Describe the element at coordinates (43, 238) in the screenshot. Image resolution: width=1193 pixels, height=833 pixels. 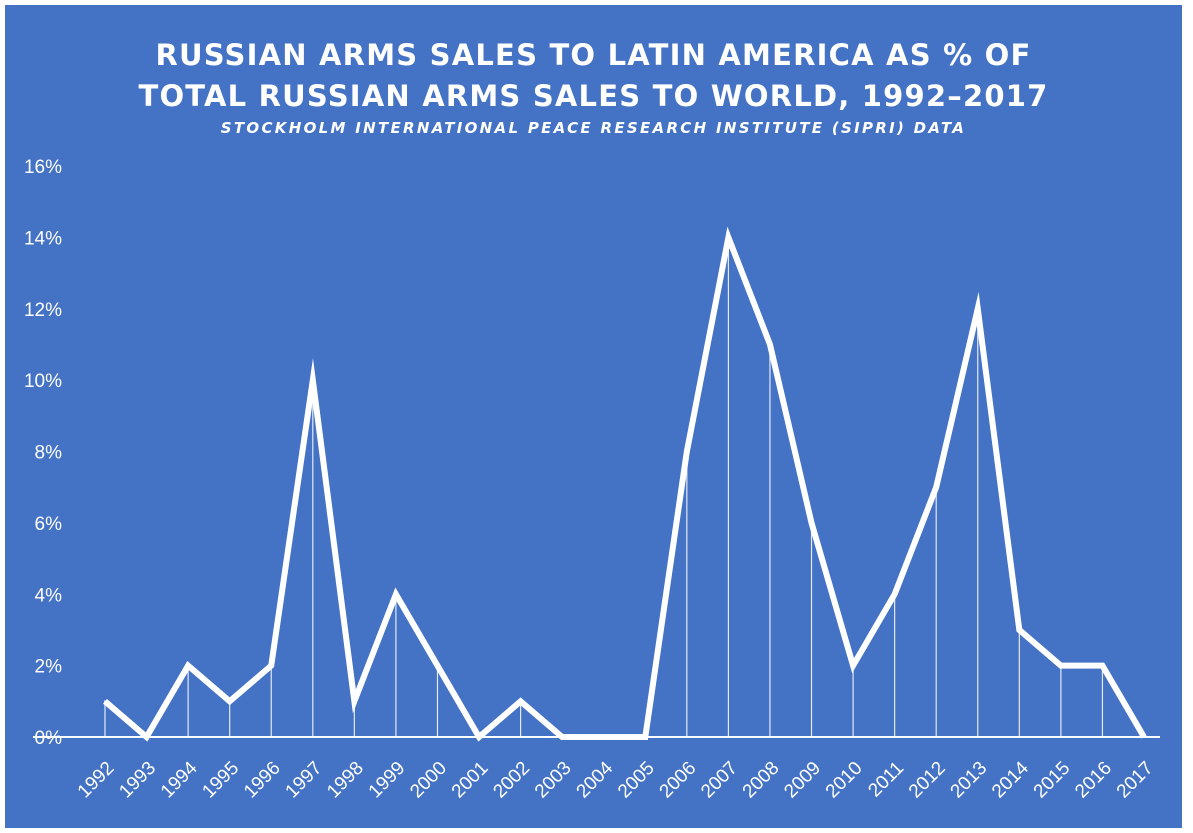
I see `y-tick-label: 14%` at that location.